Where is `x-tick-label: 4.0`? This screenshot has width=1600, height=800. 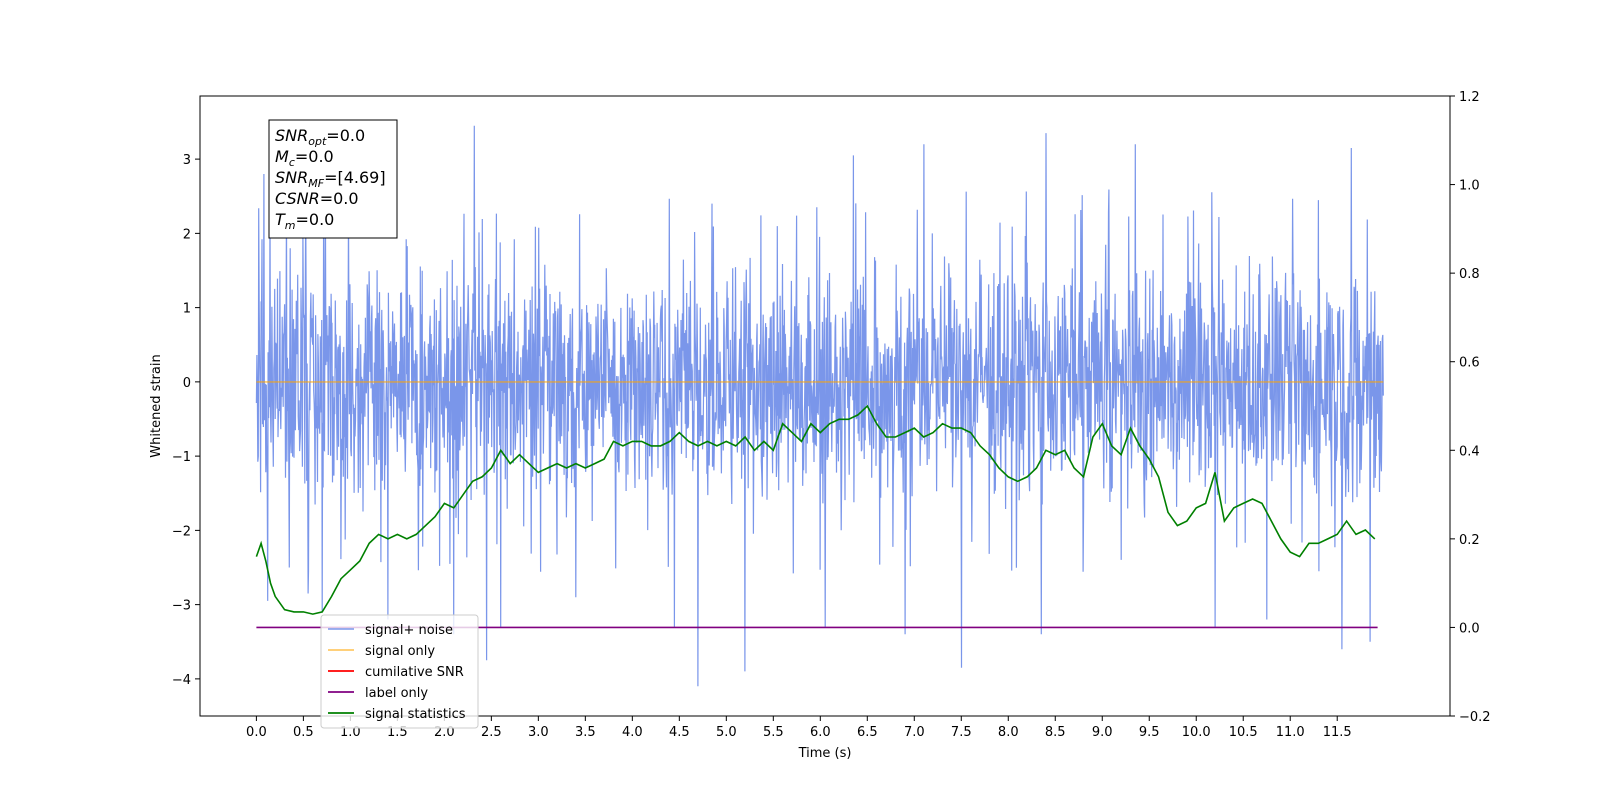 x-tick-label: 4.0 is located at coordinates (632, 732).